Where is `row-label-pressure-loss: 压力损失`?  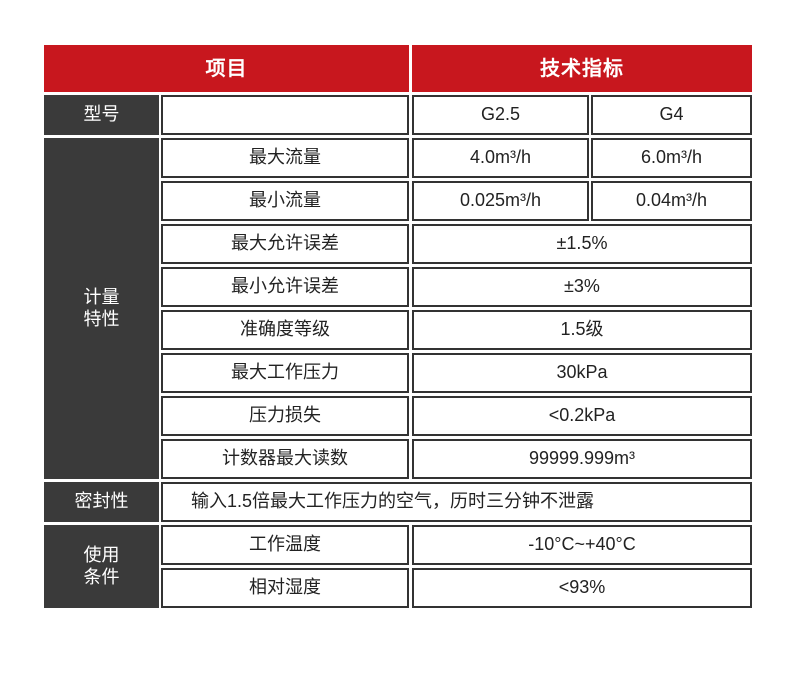
row-label-pressure-loss: 压力损失 is located at coordinates (285, 416).